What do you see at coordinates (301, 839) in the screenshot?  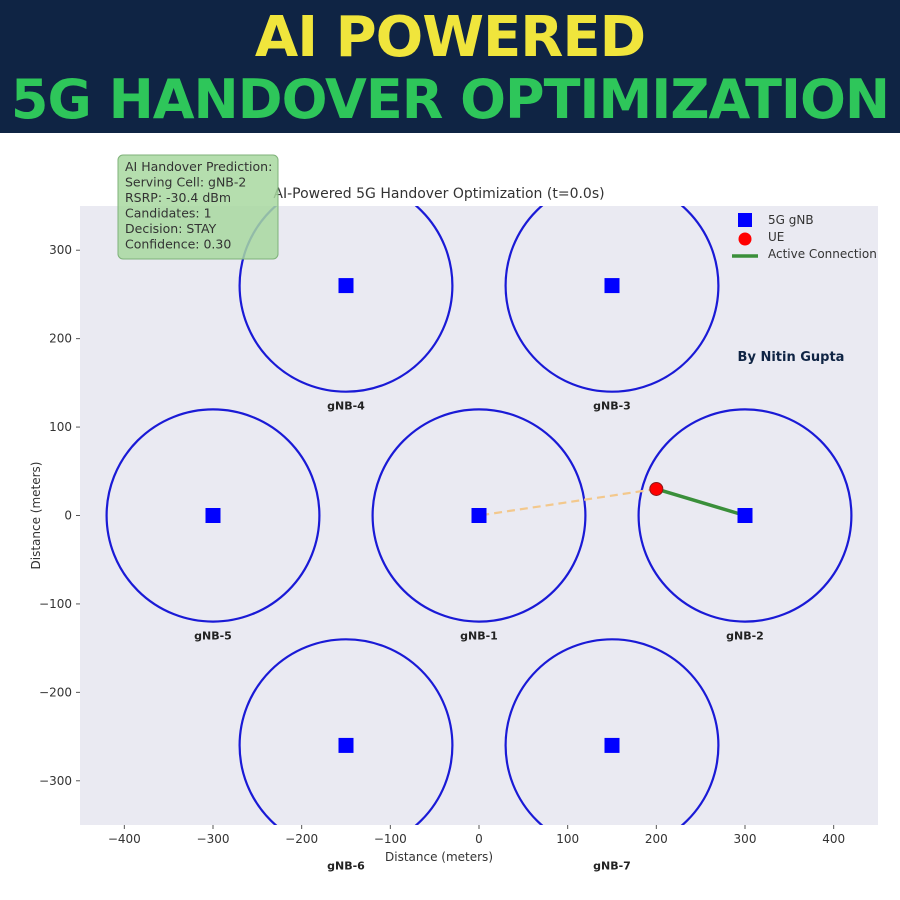 I see `x-tick-label: −200` at bounding box center [301, 839].